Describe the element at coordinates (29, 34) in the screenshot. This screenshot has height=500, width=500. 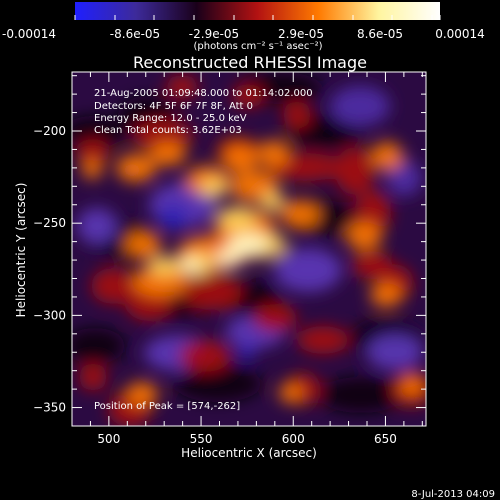
I see `colorbar-tick-label-0: -0.00014` at that location.